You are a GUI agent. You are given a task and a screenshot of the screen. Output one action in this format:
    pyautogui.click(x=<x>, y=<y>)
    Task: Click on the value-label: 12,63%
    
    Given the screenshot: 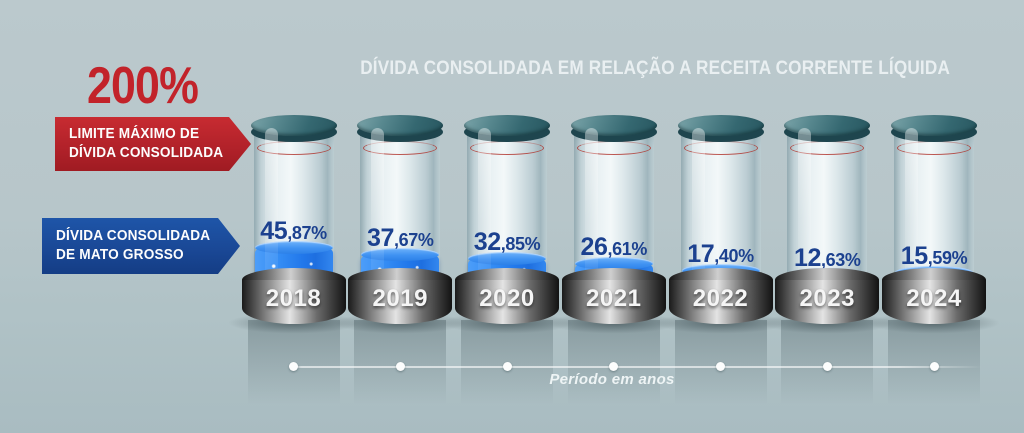 What is the action you would take?
    pyautogui.click(x=827, y=259)
    